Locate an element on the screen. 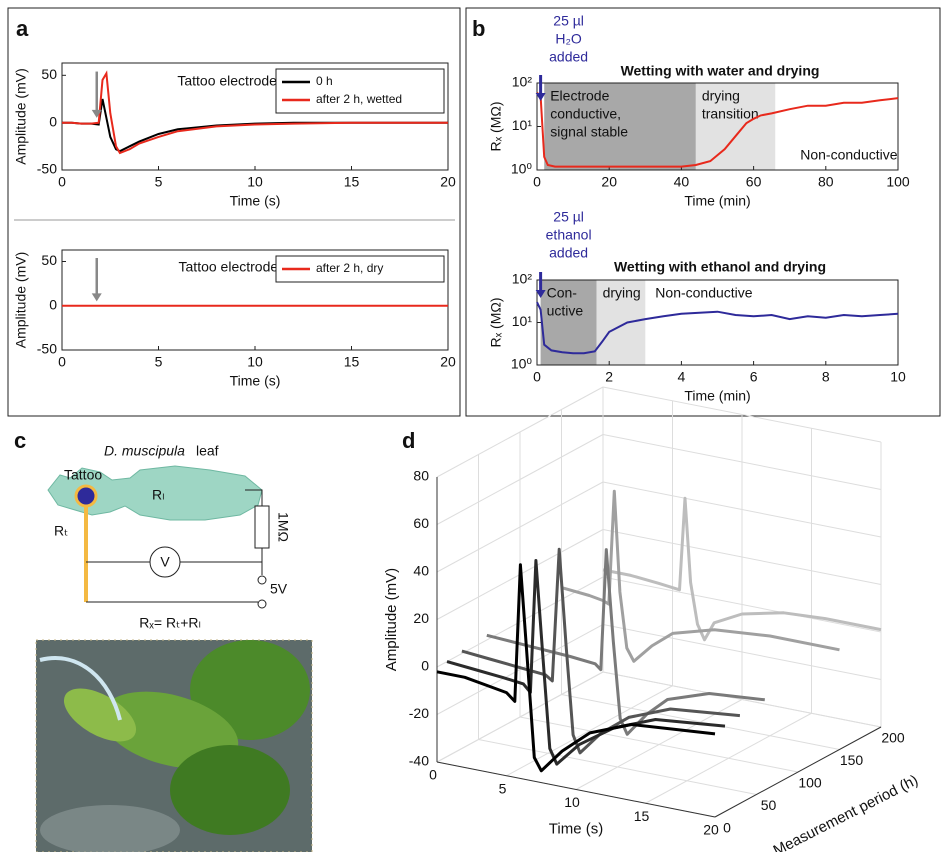 This screenshot has height=852, width=948. x-axis-label: Time (s) is located at coordinates (576, 828).